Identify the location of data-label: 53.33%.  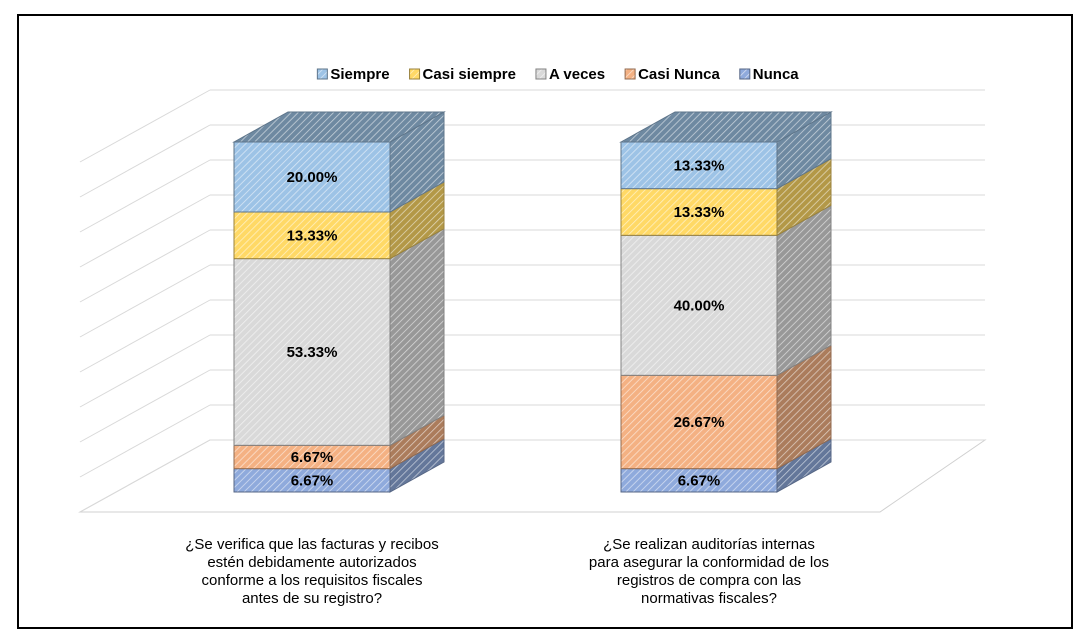
(312, 352).